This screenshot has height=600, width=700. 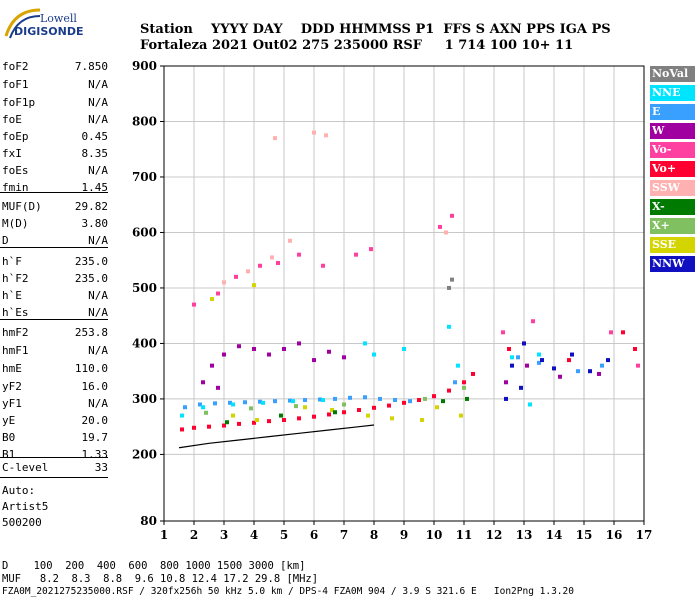 What do you see at coordinates (15, 223) in the screenshot?
I see `param-name: M(D)` at bounding box center [15, 223].